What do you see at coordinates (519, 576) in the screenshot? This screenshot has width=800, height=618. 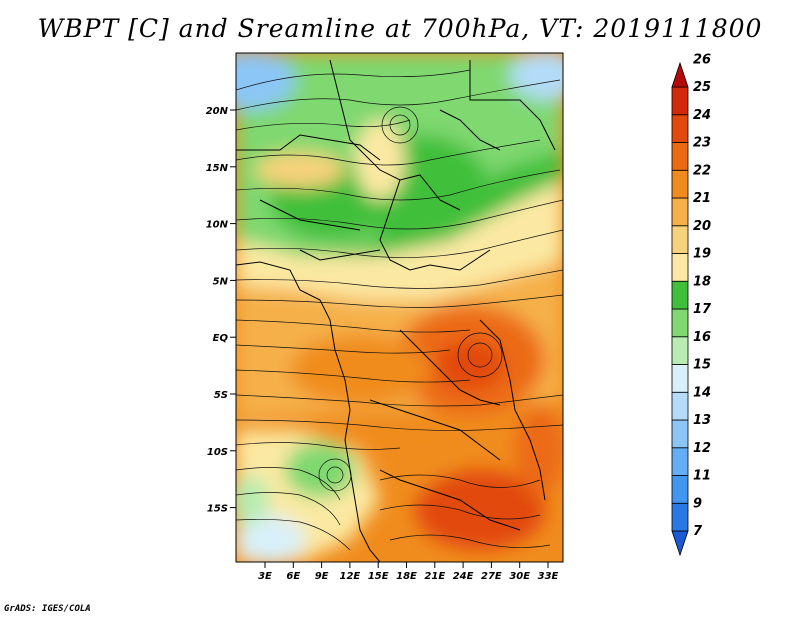 I see `longitude-label: 30E` at bounding box center [519, 576].